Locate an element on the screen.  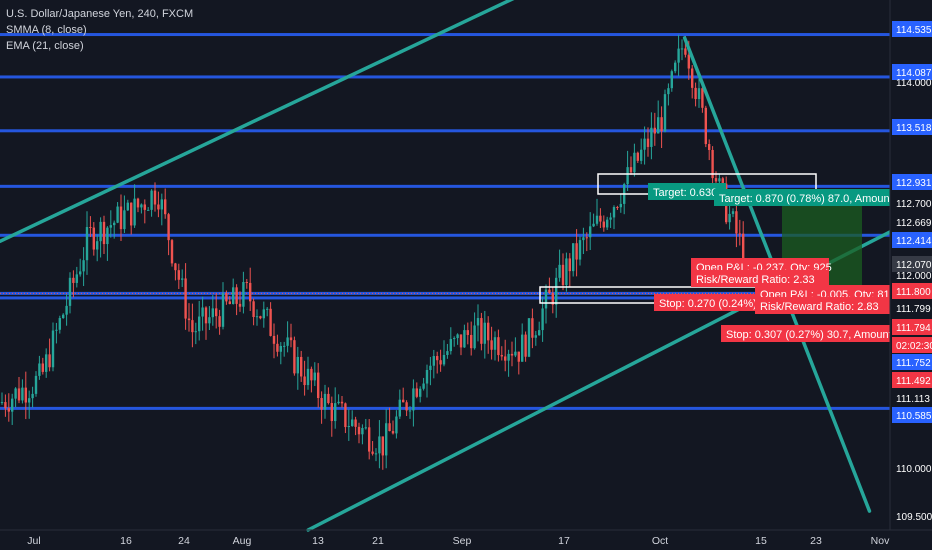
price-tick-19: 109.500 is located at coordinates (914, 517).